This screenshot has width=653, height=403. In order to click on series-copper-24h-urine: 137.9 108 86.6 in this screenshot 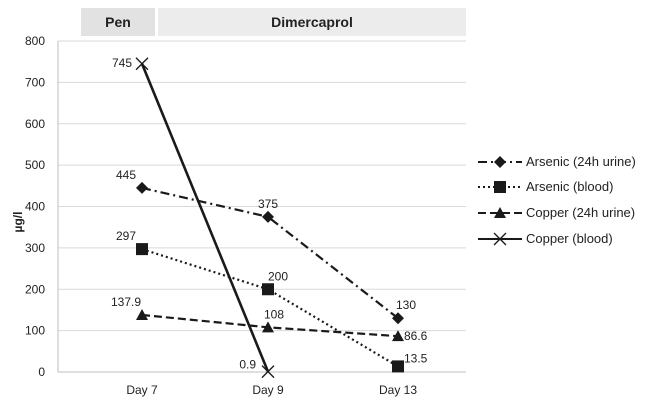, I will do `click(269, 319)`.